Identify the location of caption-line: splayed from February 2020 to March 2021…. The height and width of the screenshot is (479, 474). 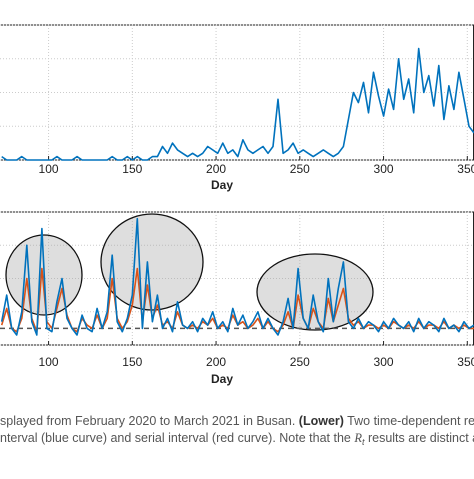
(237, 421).